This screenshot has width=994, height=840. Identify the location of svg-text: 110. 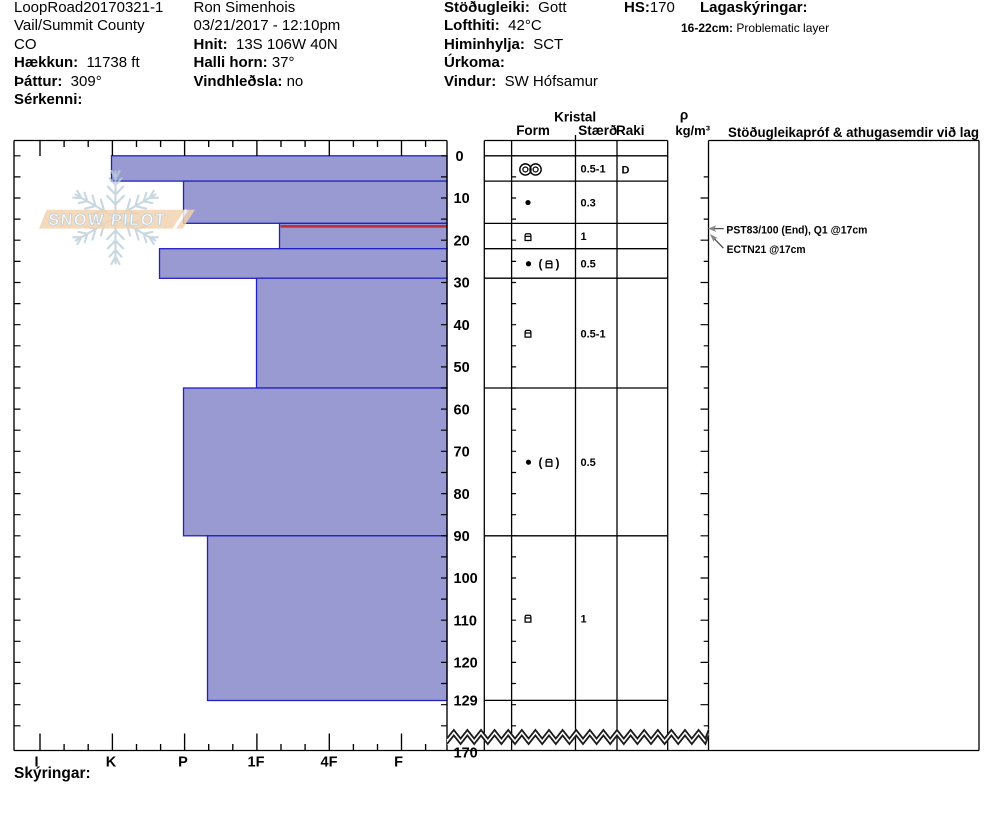
(465, 621).